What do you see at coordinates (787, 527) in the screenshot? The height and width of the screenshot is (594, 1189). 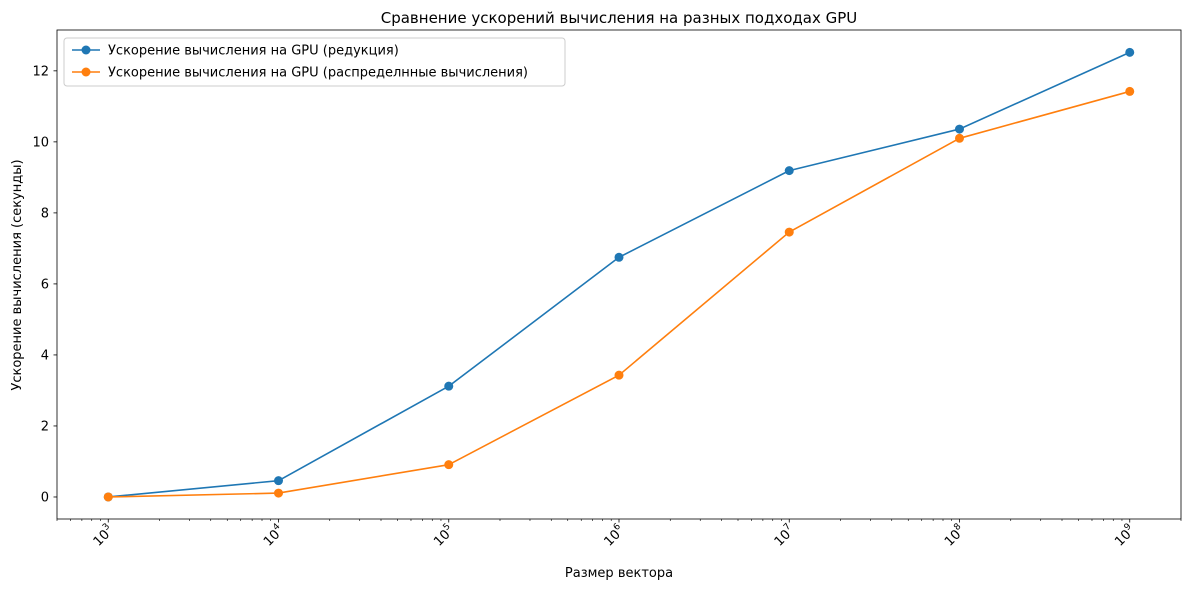 I see `x-tick-label-exponent: 7` at bounding box center [787, 527].